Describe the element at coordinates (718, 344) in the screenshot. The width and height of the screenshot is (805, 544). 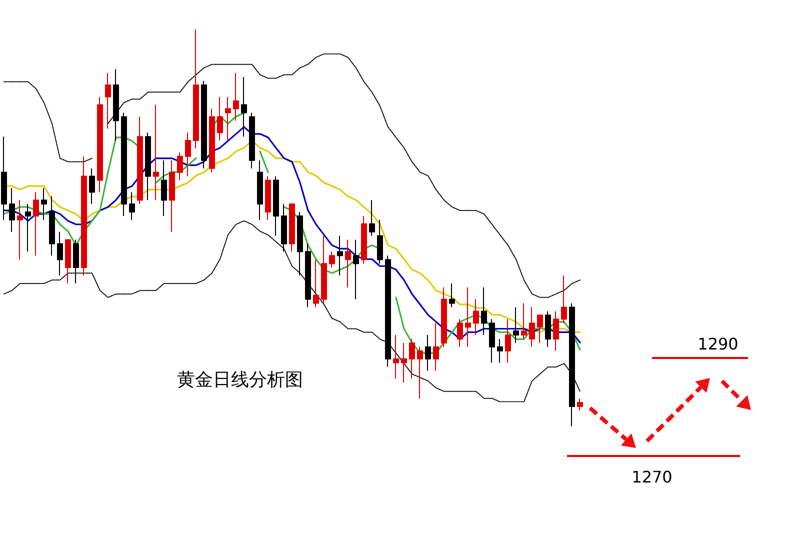
I see `text: 1290` at that location.